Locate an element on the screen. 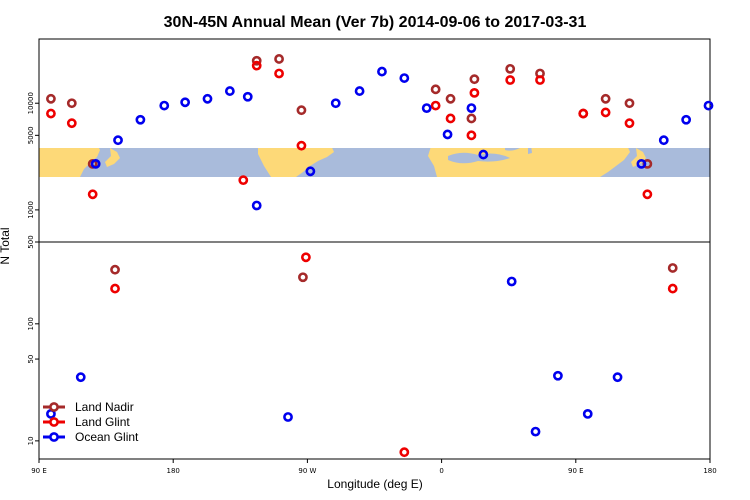 The width and height of the screenshot is (750, 500). x-tick-label: 0 is located at coordinates (441, 471).